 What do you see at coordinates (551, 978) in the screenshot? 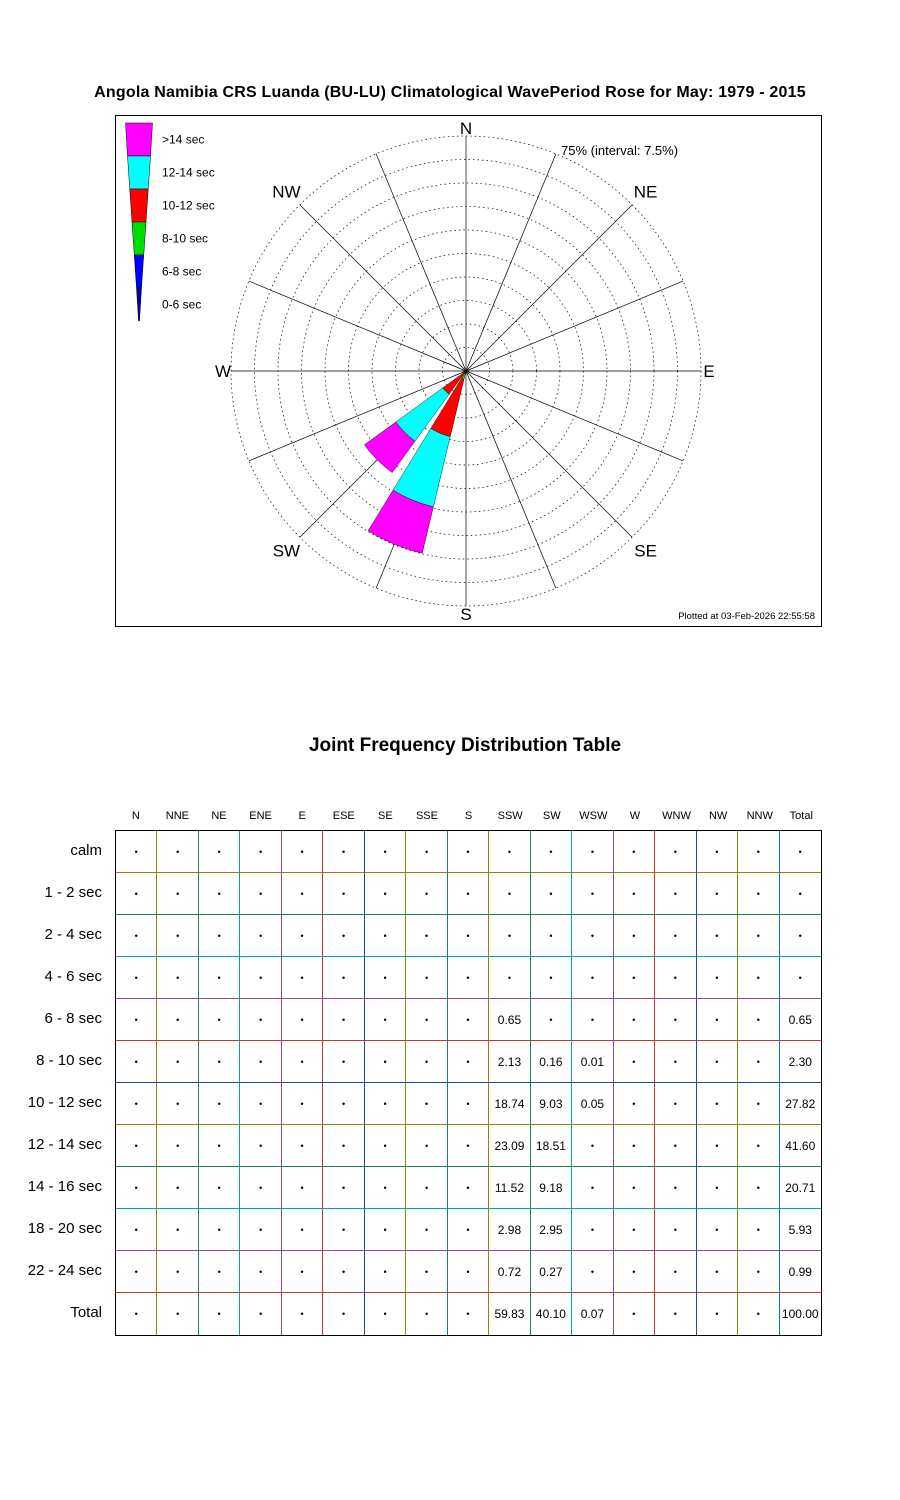
I see `cell-4-6-sec-sw: •` at bounding box center [551, 978].